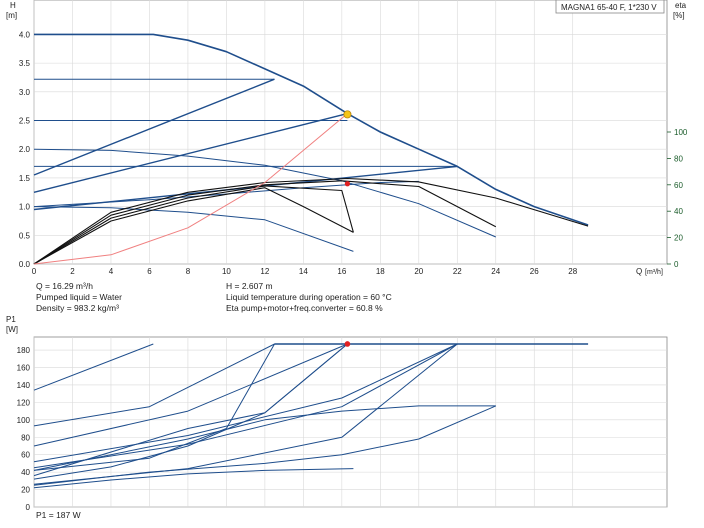 Image resolution: width=704 pixels, height=528 pixels. Describe the element at coordinates (347, 184) in the screenshot. I see `eta-duty-point` at that location.